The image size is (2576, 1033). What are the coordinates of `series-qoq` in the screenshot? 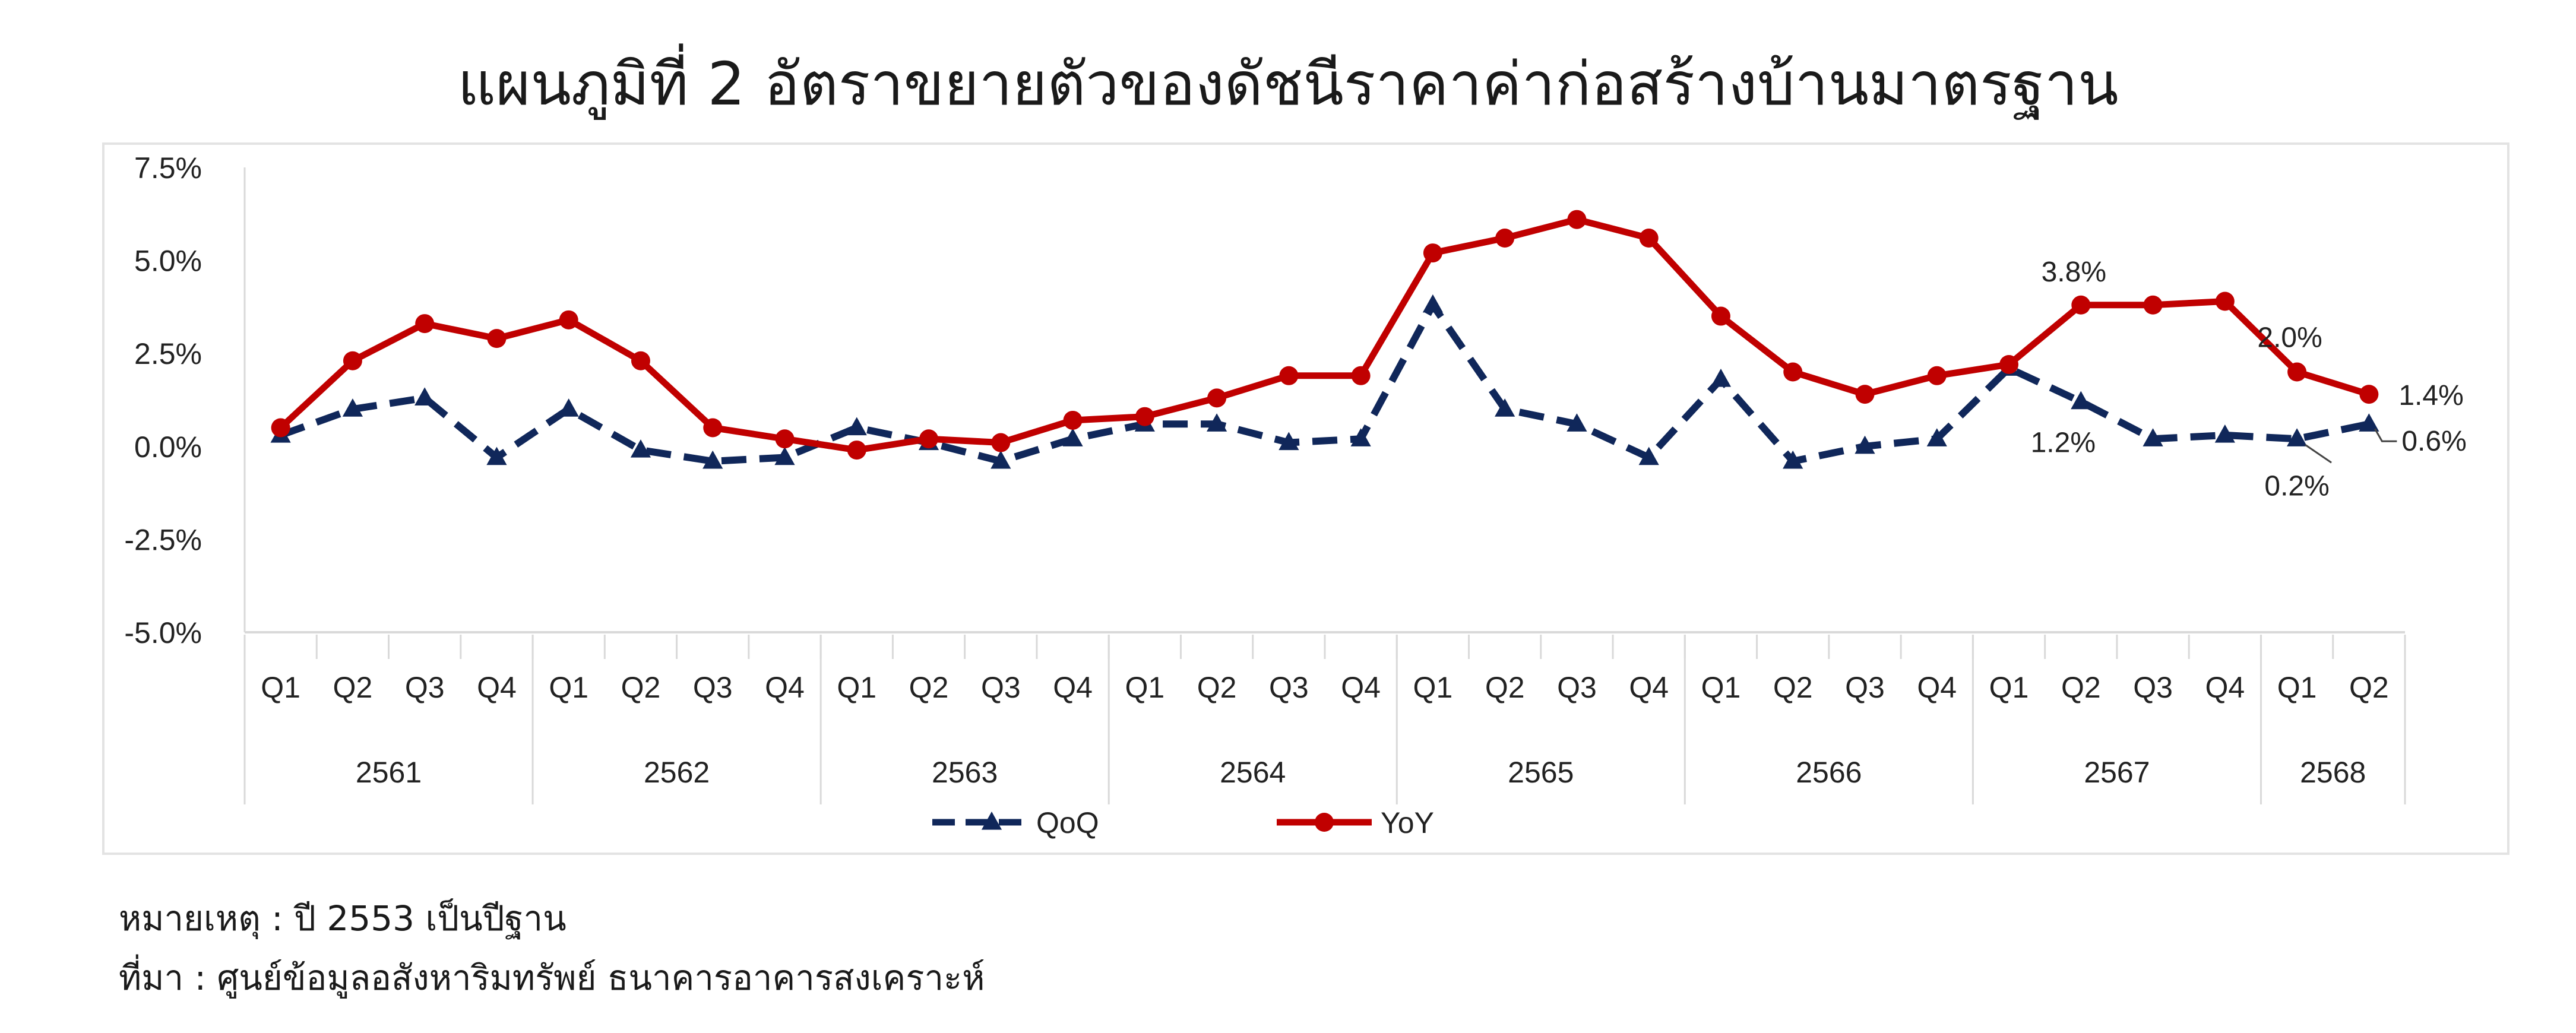 It's located at (1324, 381).